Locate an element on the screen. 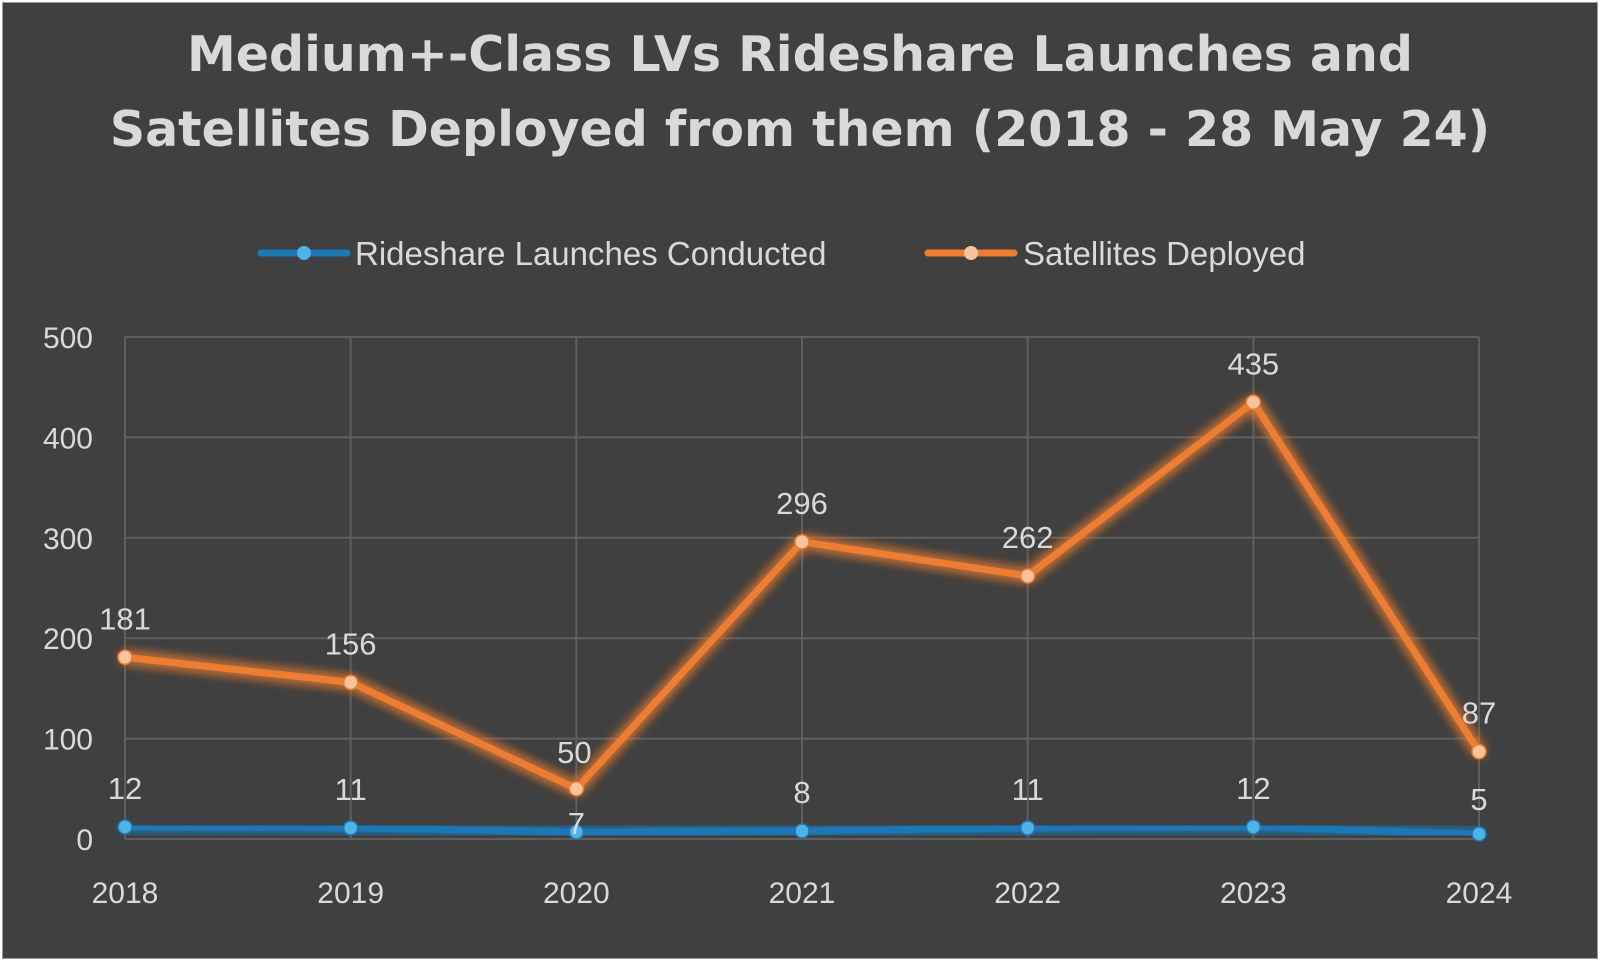  data-label: 181 is located at coordinates (125, 618).